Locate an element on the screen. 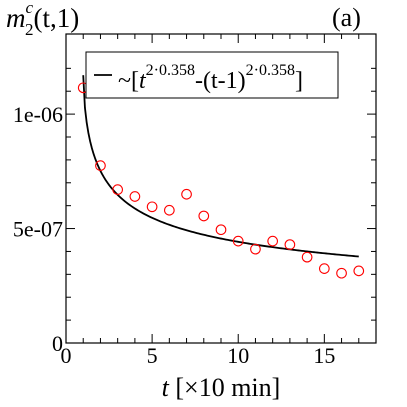  legend-label: ~[t2·0.358-(t-1)2·0.358] is located at coordinates (210, 78).